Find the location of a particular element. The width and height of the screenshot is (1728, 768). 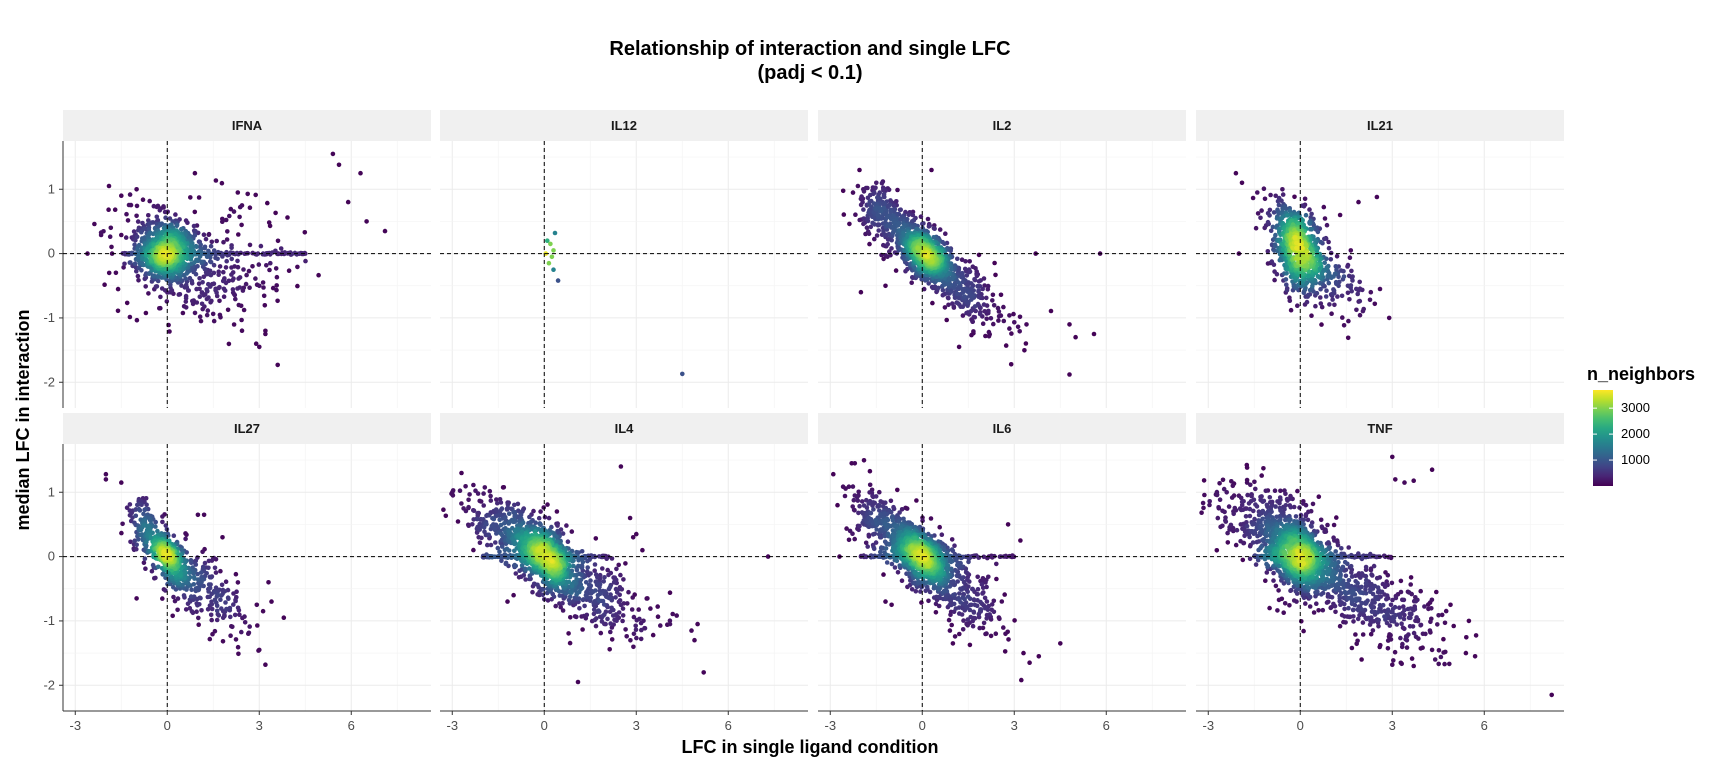

y-tick-label: -1 is located at coordinates (49, 620).